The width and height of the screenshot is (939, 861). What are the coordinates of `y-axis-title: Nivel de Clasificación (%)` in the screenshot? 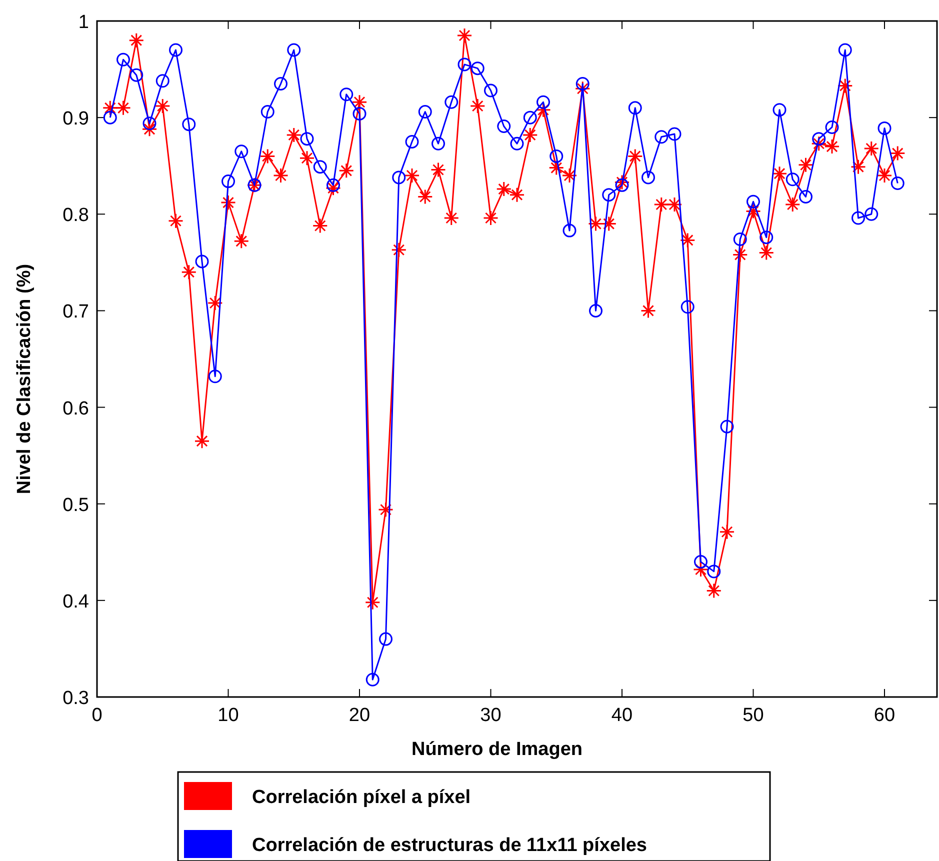 It's located at (24, 379).